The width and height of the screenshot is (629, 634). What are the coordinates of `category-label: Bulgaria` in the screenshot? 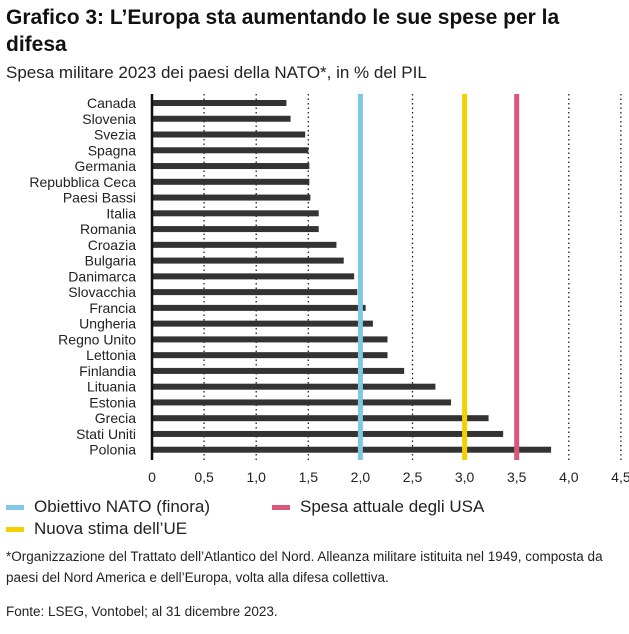 It's located at (111, 261).